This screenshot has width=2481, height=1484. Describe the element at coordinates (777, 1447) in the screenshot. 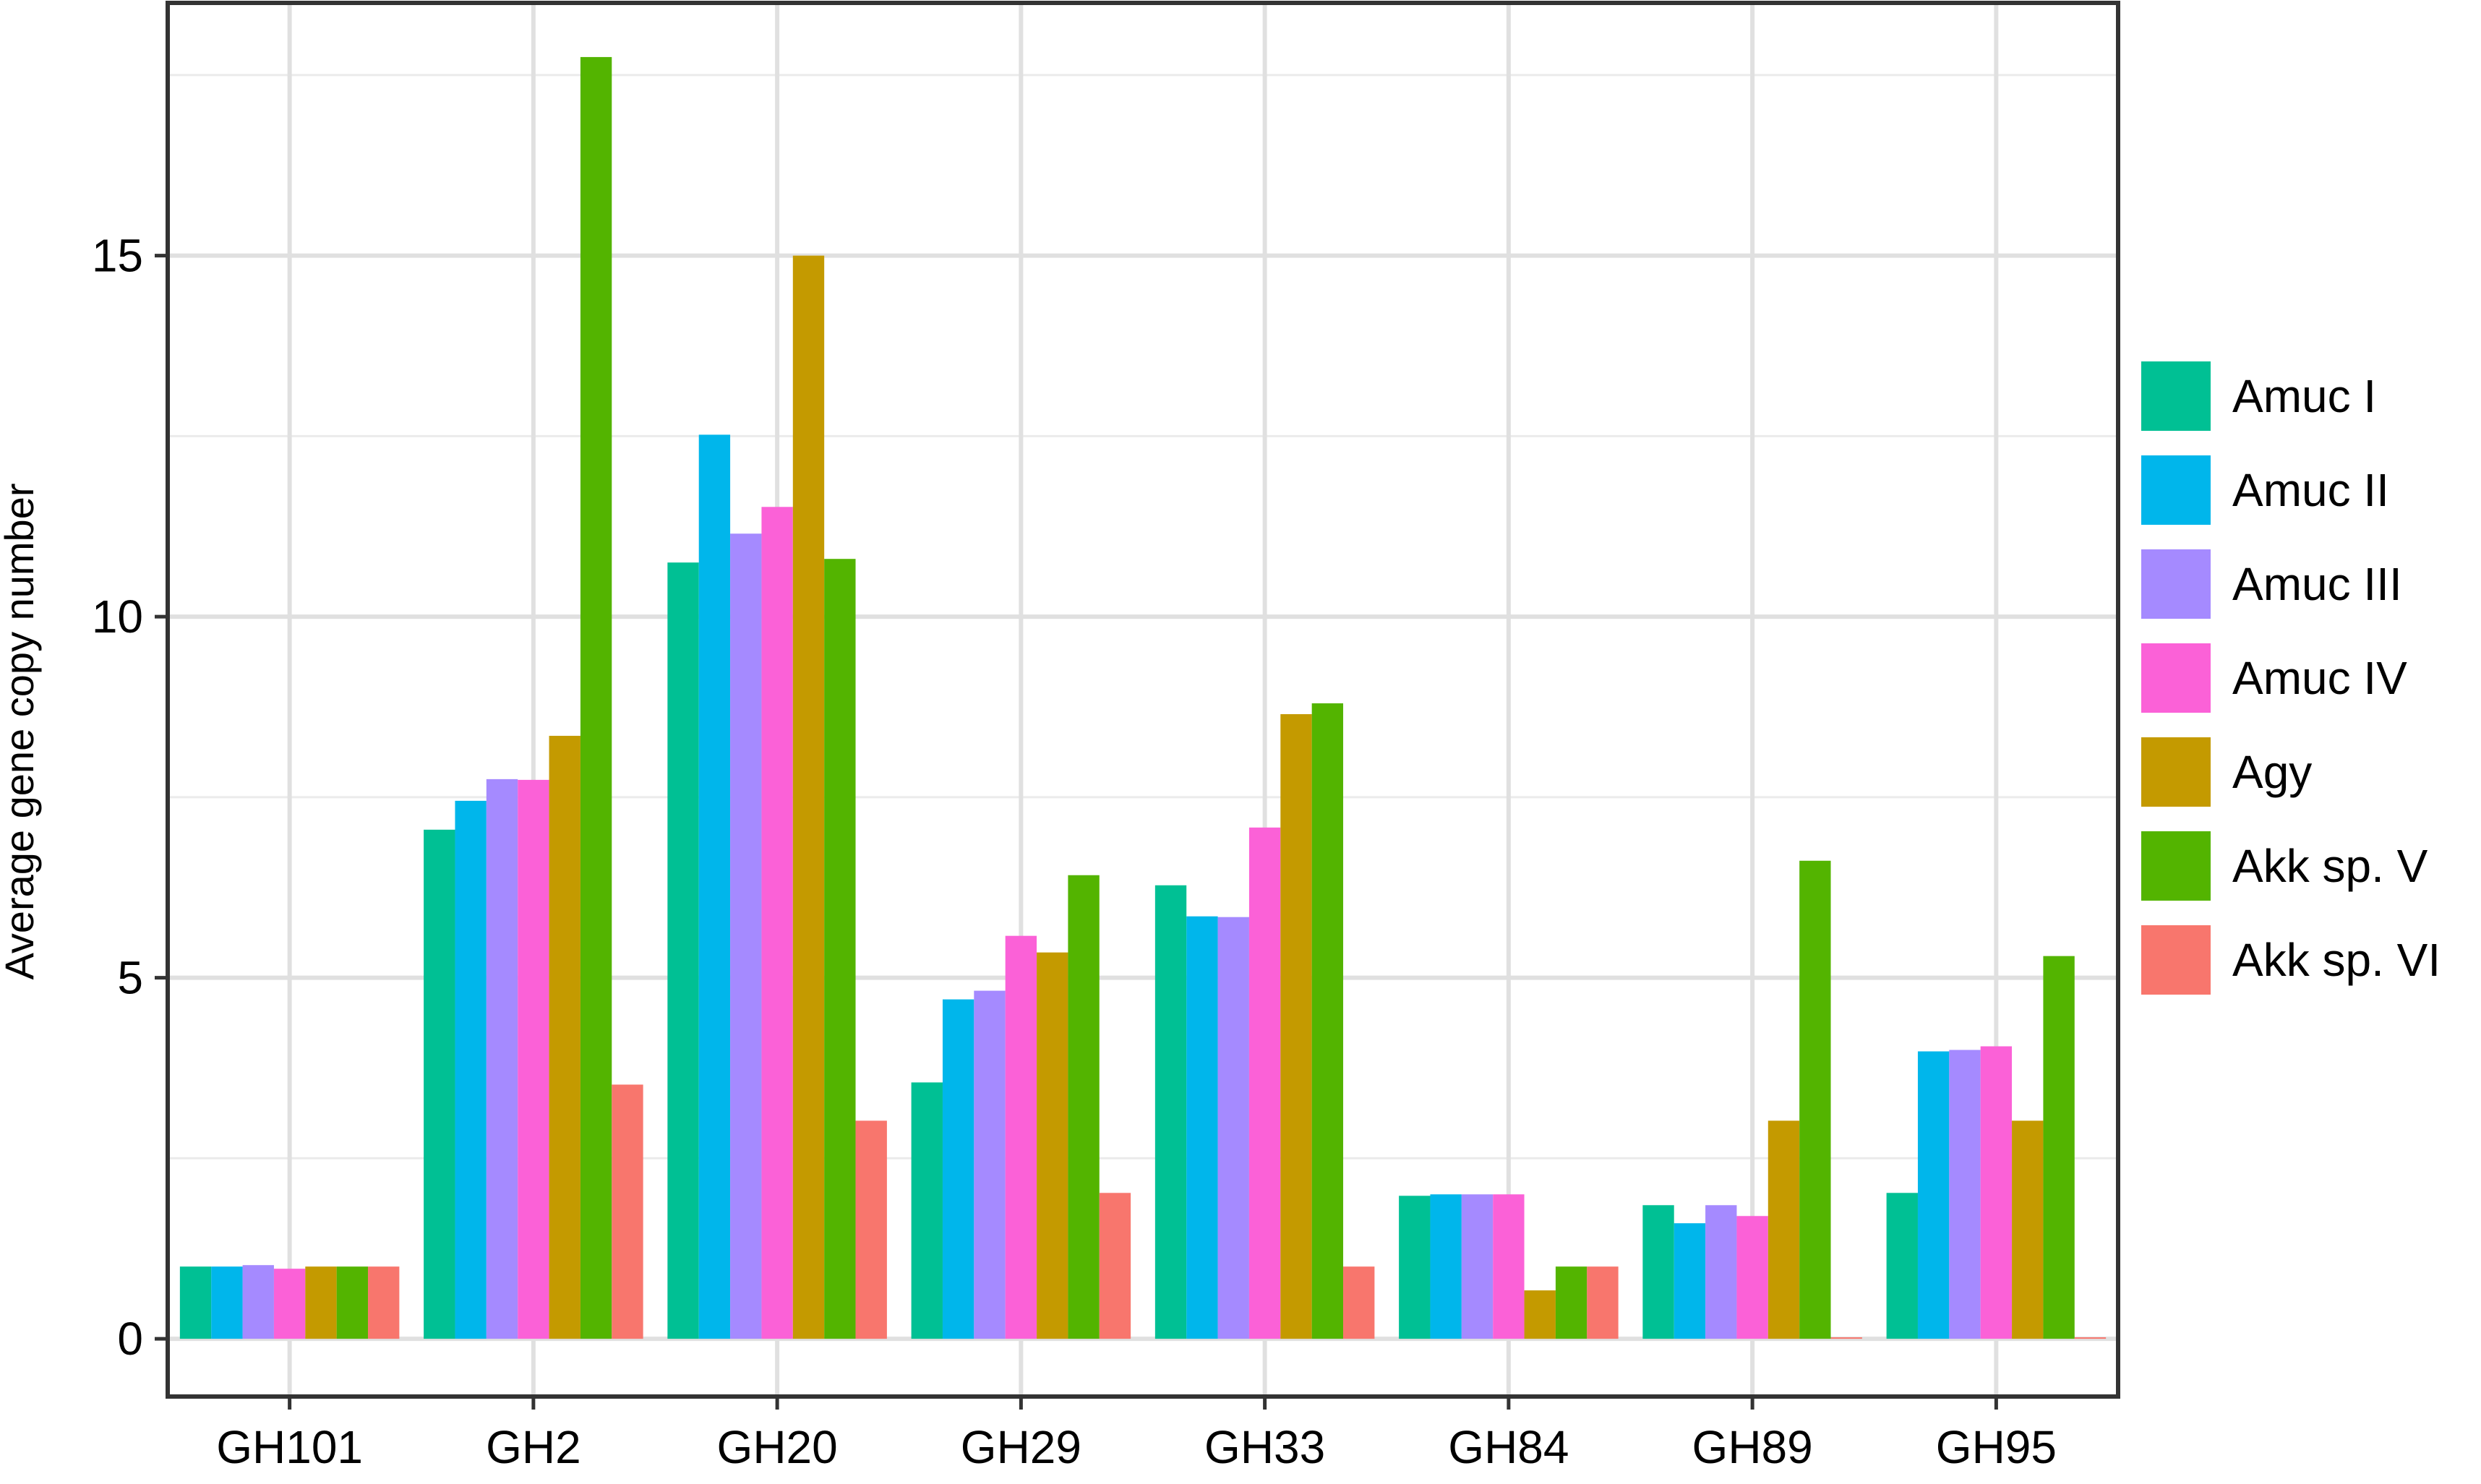

I see `x-tick-label: GH20` at that location.